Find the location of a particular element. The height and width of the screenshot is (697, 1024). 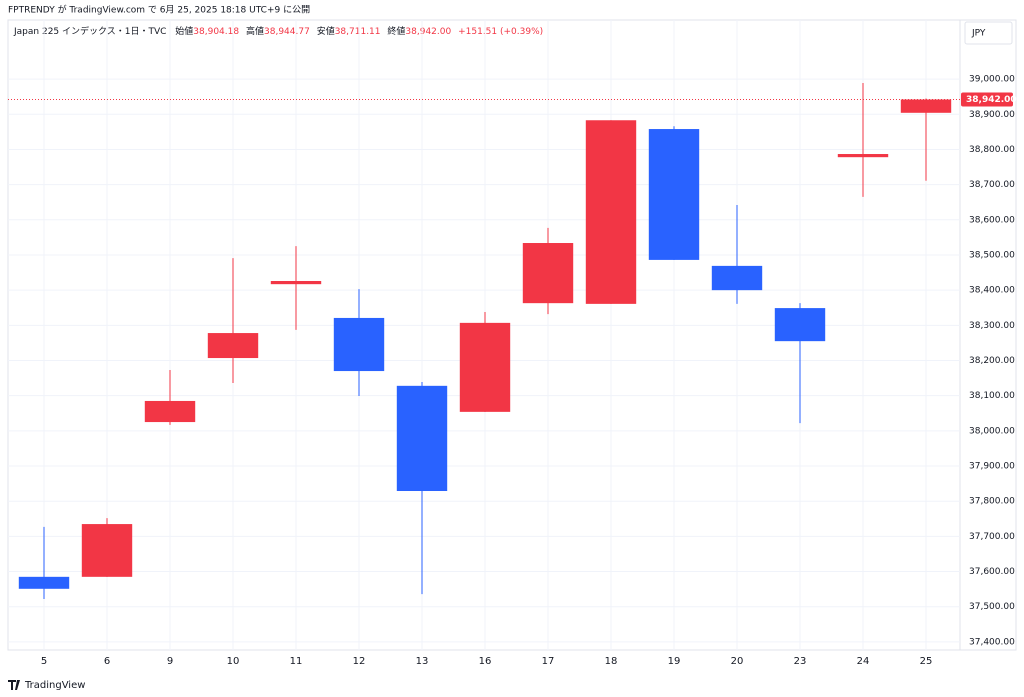

x-tick-label: 9 is located at coordinates (170, 661).